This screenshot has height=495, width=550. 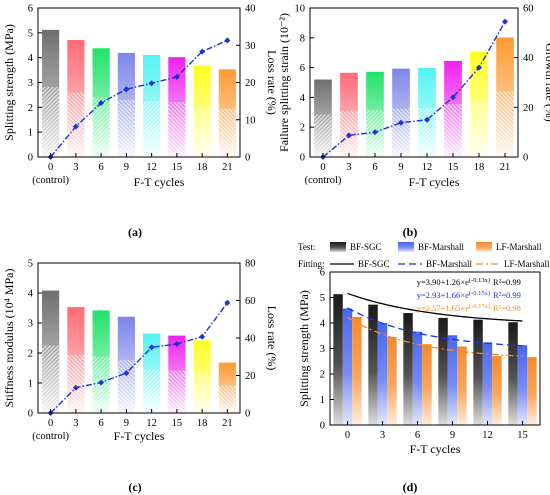 I want to click on equation-exponent: (-0.15x), so click(x=479, y=293).